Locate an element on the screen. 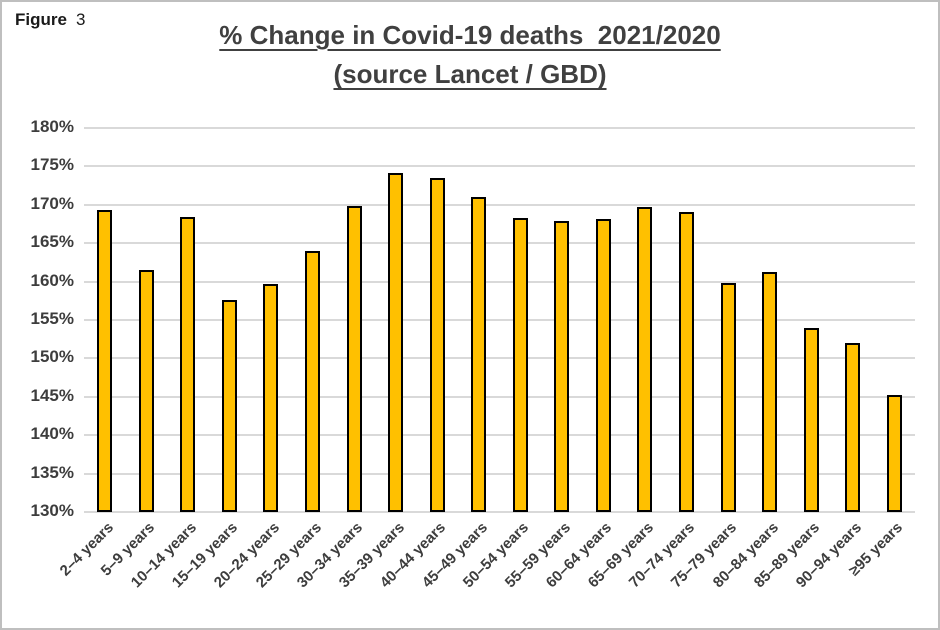 The image size is (940, 630). bar-65-69-years is located at coordinates (645, 359).